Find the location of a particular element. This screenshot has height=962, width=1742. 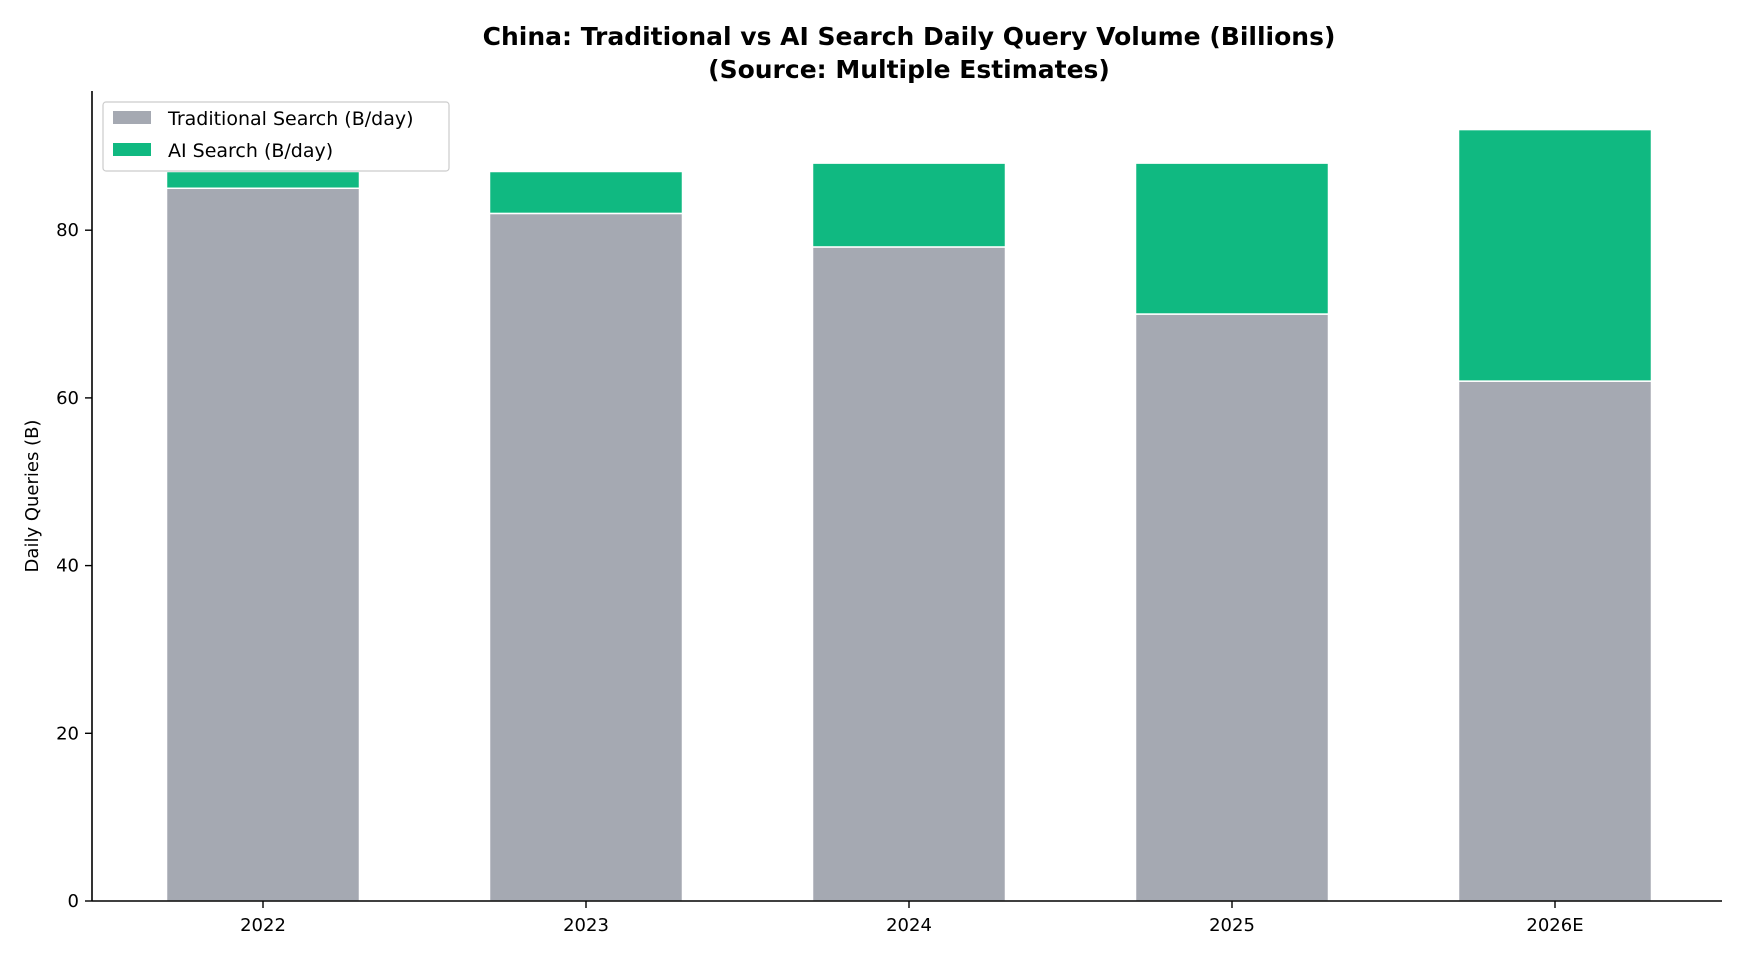

bar-ai-2023 is located at coordinates (586, 192).